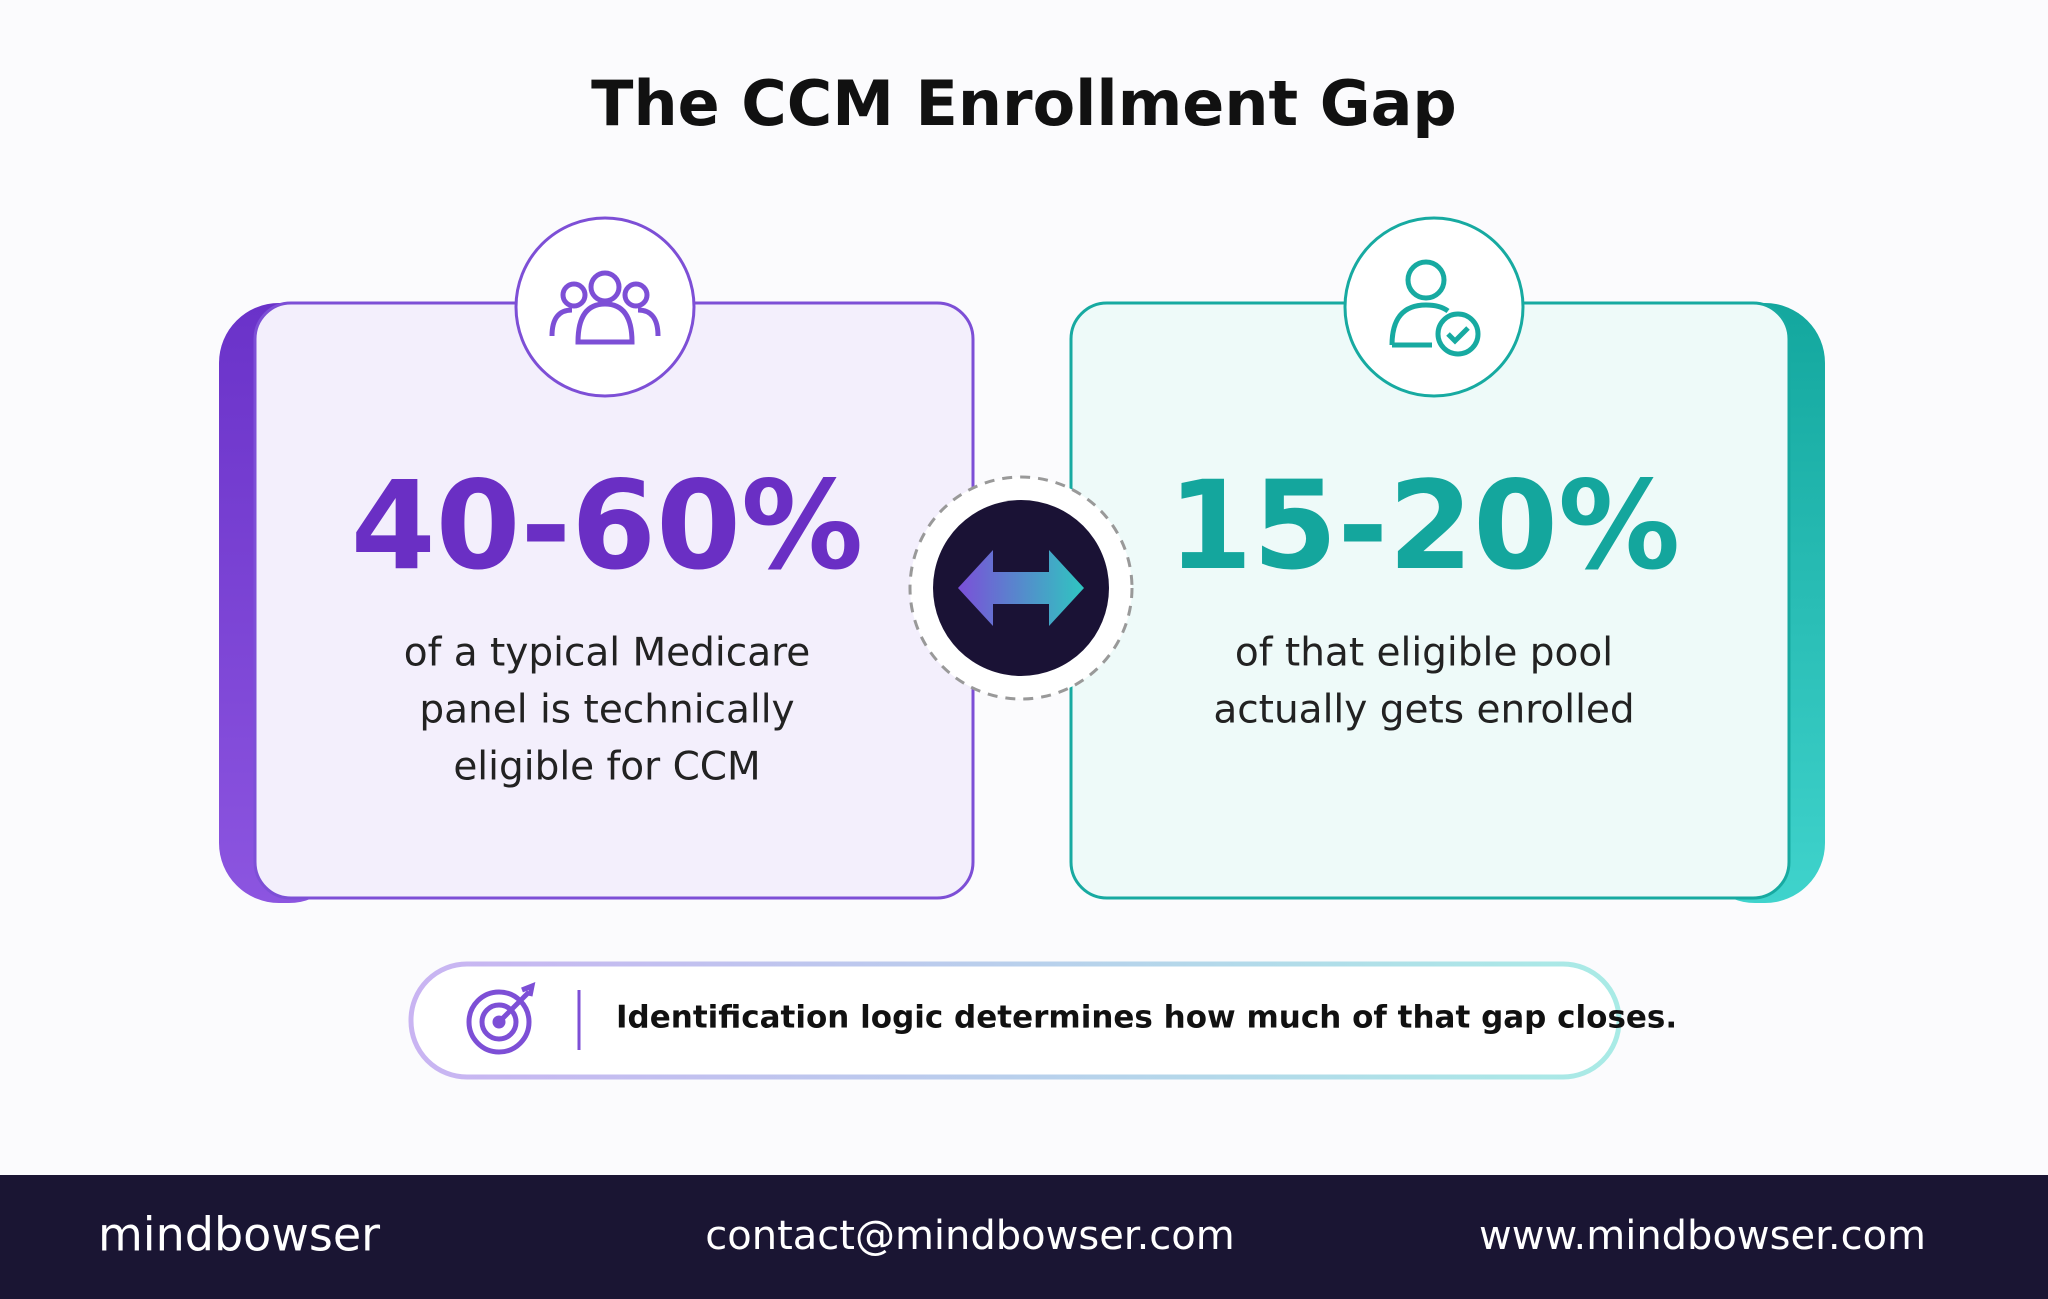 This screenshot has width=2048, height=1299. I want to click on group-icon, so click(605, 307).